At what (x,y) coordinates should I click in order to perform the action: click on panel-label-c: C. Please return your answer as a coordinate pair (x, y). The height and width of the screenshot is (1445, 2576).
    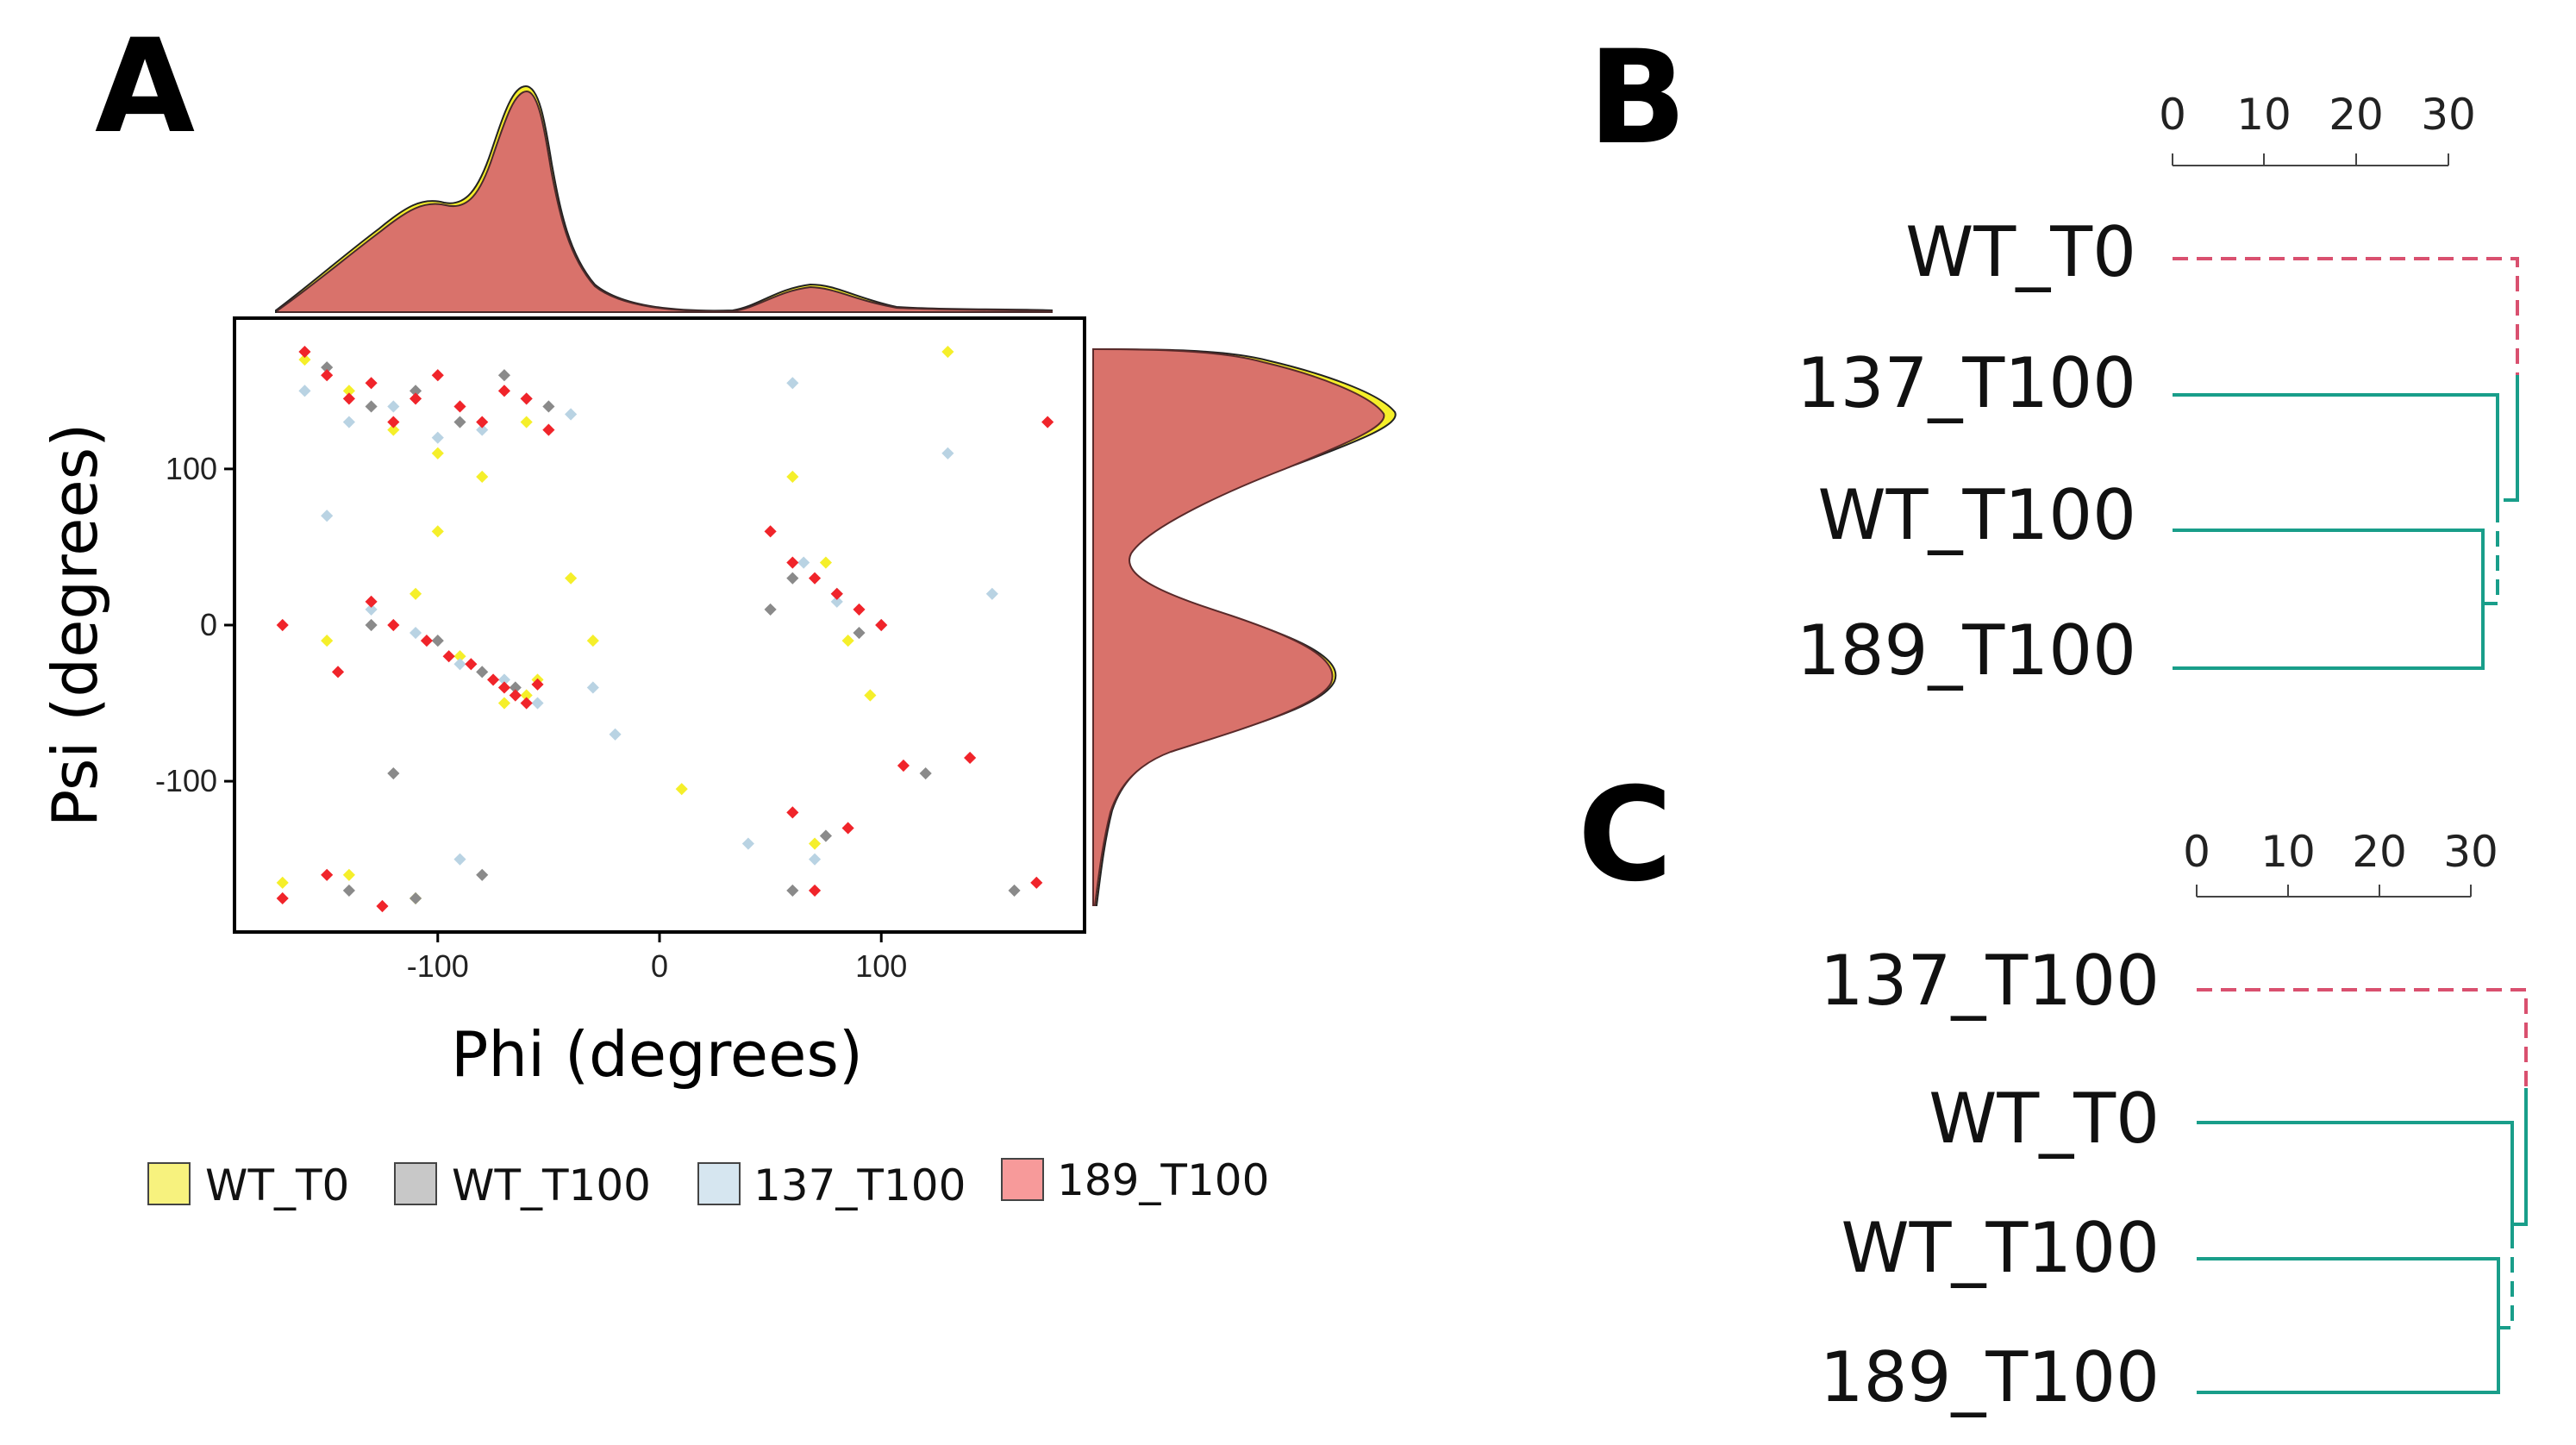
    Looking at the image, I should click on (1625, 835).